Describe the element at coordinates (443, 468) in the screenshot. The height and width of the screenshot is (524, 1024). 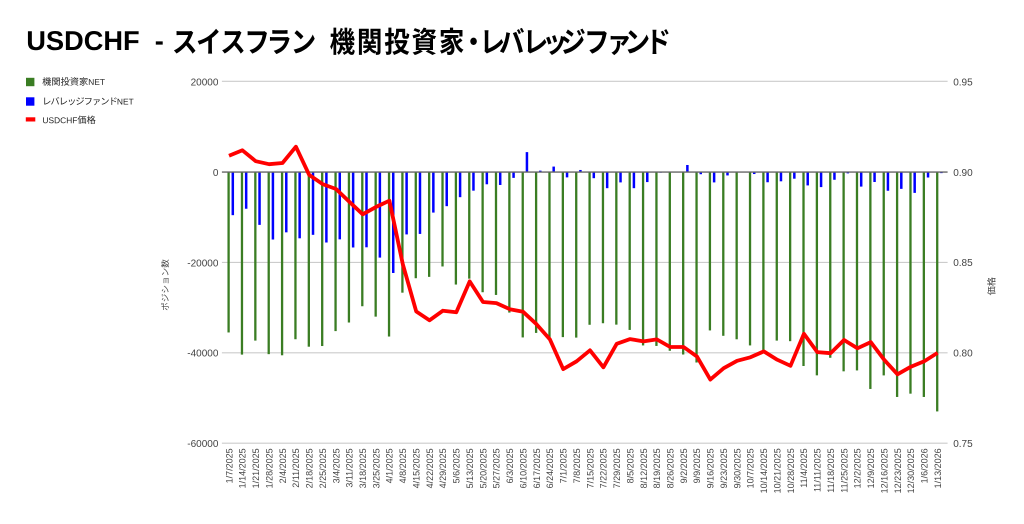
I see `svg-text: 4/29/2025` at that location.